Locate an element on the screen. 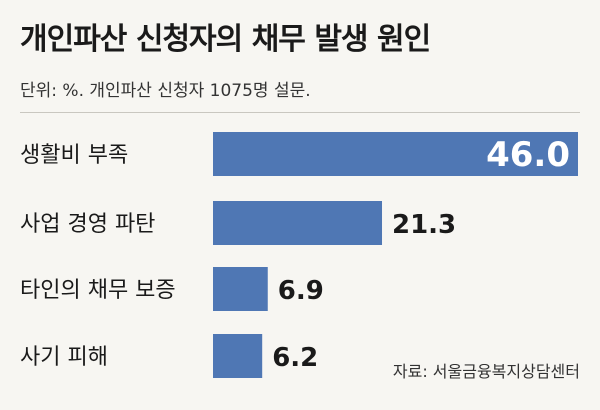 The image size is (600, 410). value-label: 46.0 is located at coordinates (528, 155).